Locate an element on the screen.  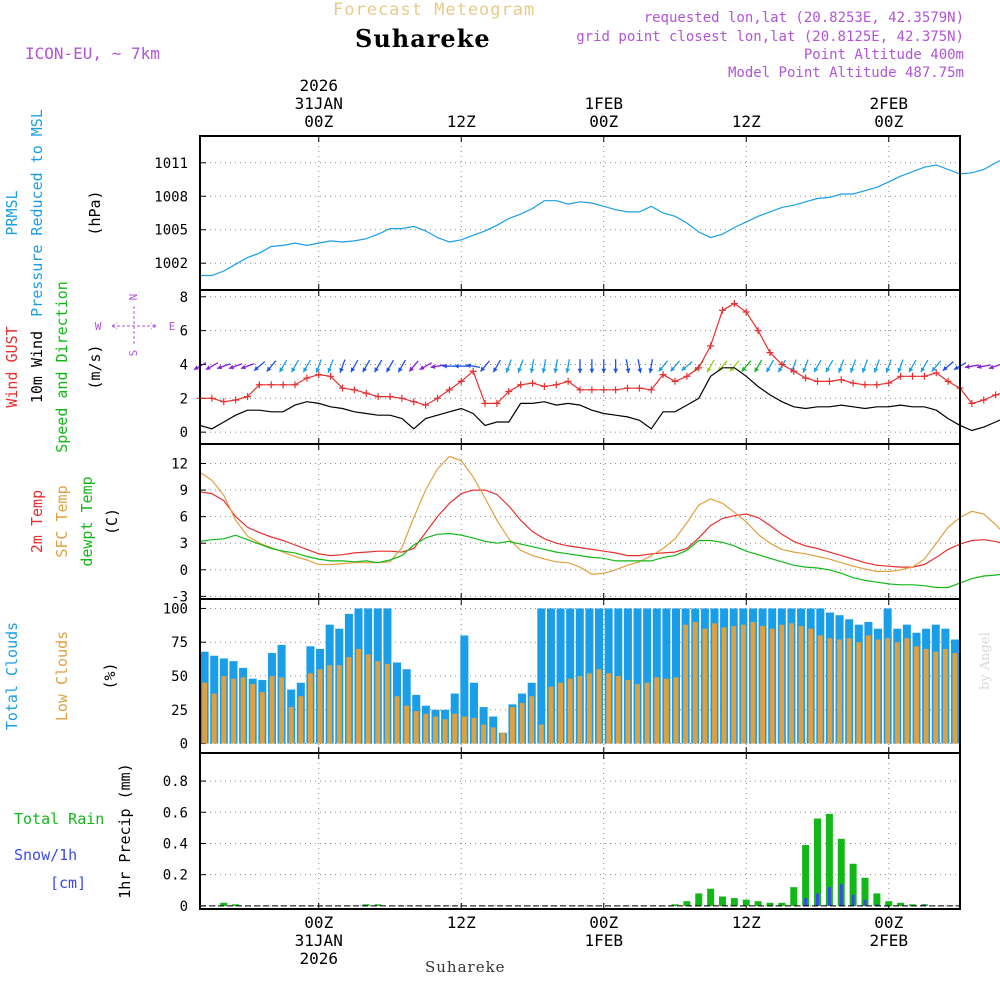
y-tick-label: 1008 is located at coordinates (171, 197).